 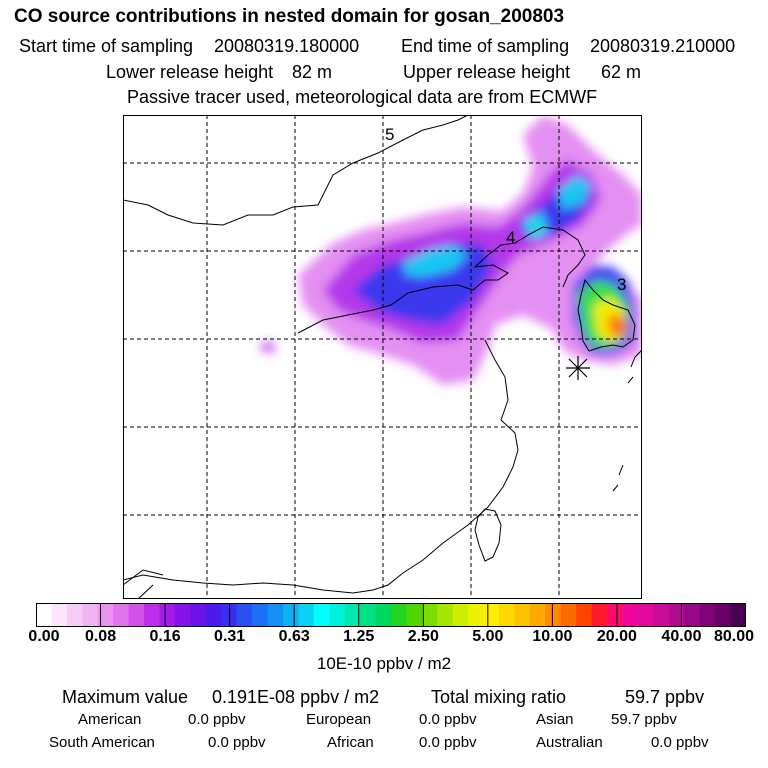 I want to click on end-time-label: End time of sampling, so click(x=485, y=46).